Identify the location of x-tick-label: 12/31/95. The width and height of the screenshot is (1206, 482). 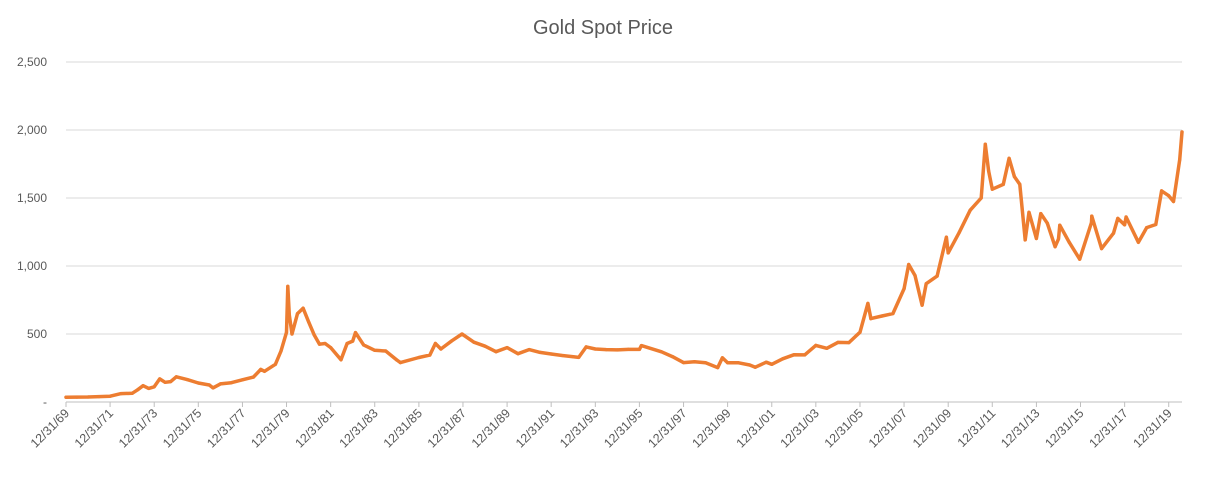
(623, 428).